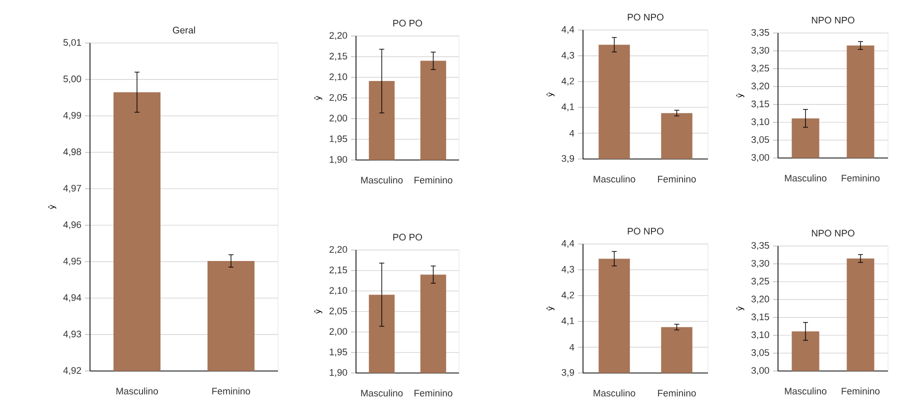  What do you see at coordinates (72, 262) in the screenshot?
I see `y-tick-label: 4,95` at bounding box center [72, 262].